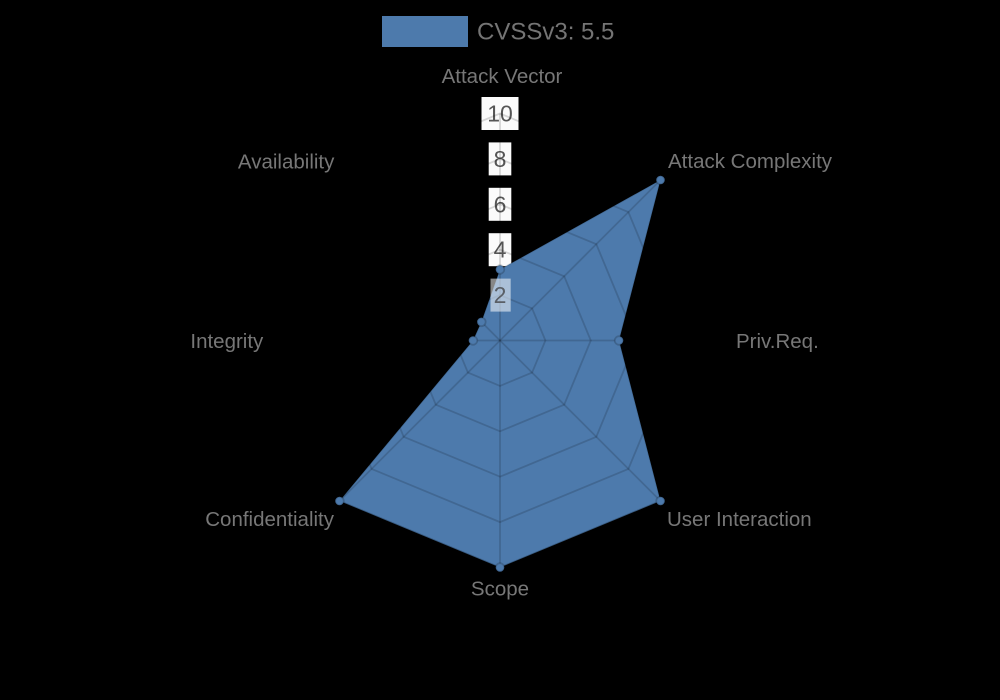  Describe the element at coordinates (227, 341) in the screenshot. I see `svg-text: Integrity` at that location.